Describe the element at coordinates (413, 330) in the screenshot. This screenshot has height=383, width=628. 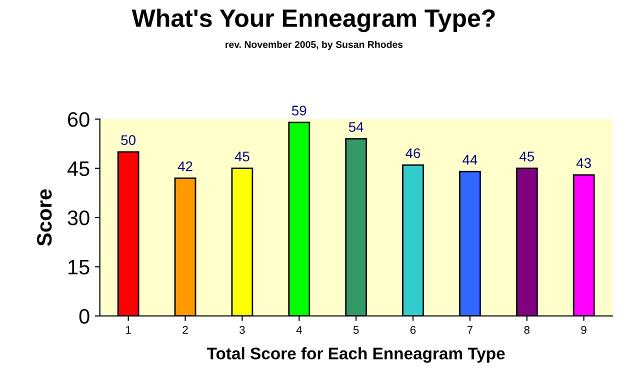
I see `x-tick-label: 6` at that location.